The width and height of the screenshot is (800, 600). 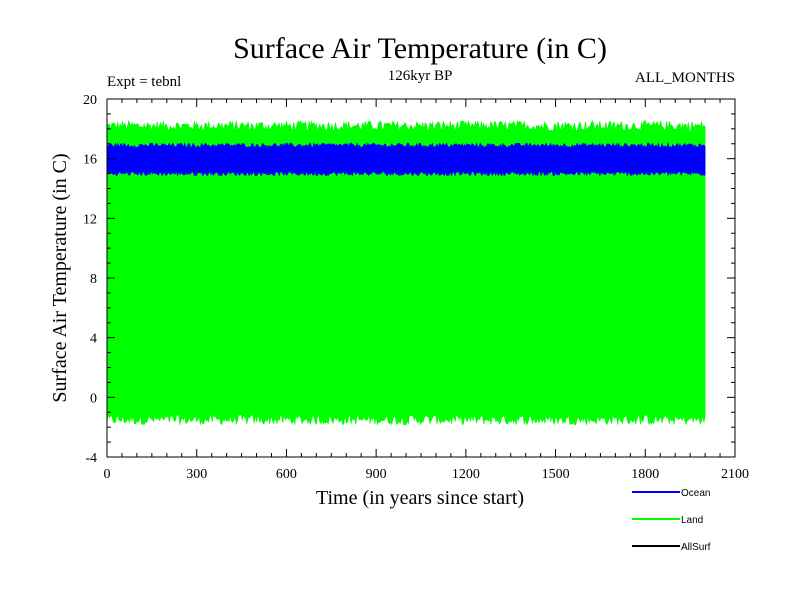 What do you see at coordinates (406, 159) in the screenshot?
I see `series-band-ocean` at bounding box center [406, 159].